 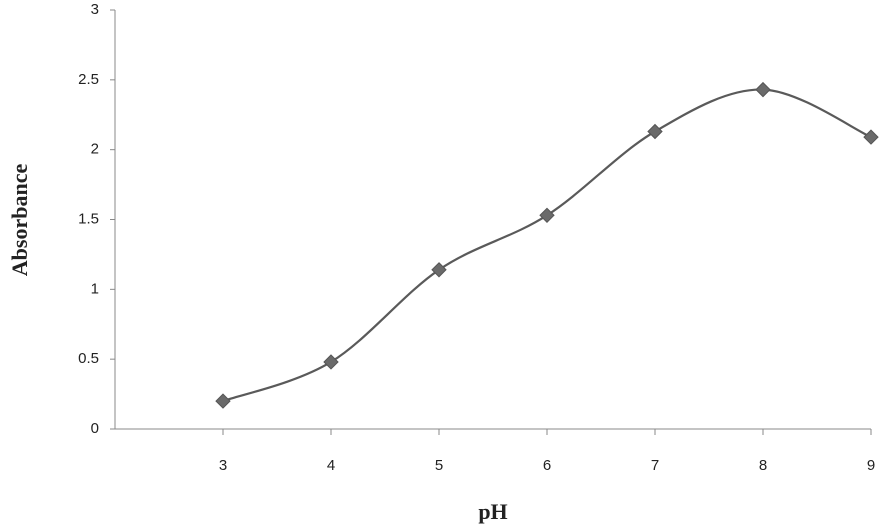 I want to click on y-axis-title: Absorbance, so click(x=19, y=220).